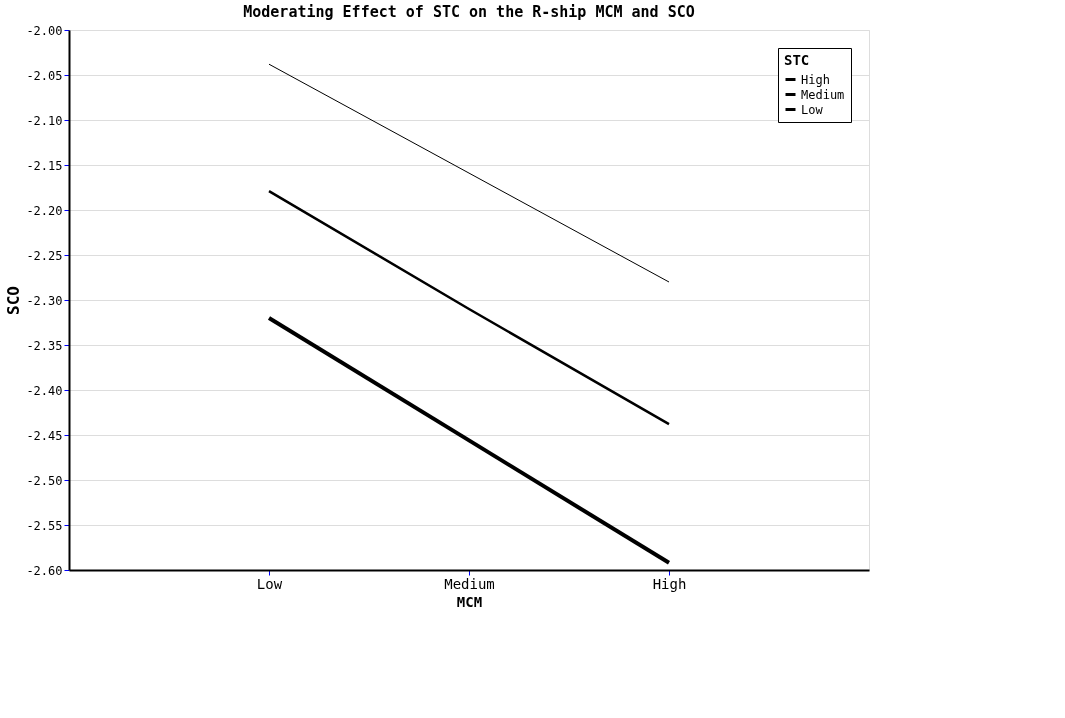  I want to click on y-tick-label: -2.60, so click(44, 570).